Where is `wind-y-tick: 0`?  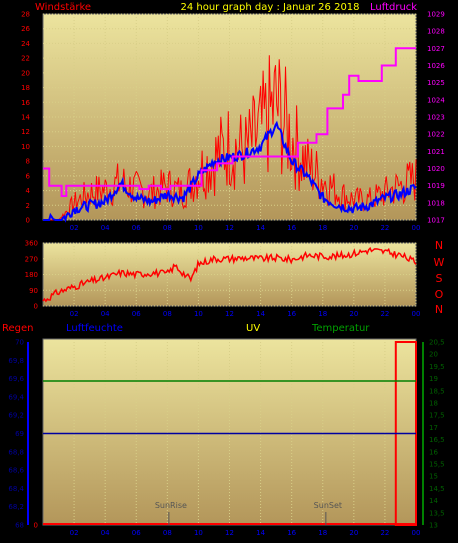 wind-y-tick: 0 is located at coordinates (28, 221).